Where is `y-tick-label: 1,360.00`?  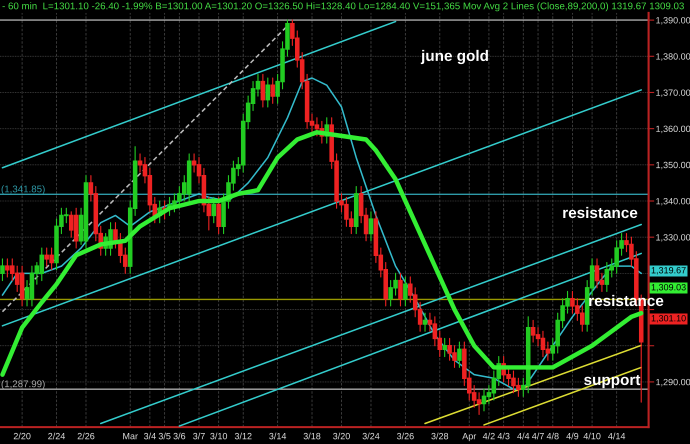
y-tick-label: 1,360.00 is located at coordinates (673, 130).